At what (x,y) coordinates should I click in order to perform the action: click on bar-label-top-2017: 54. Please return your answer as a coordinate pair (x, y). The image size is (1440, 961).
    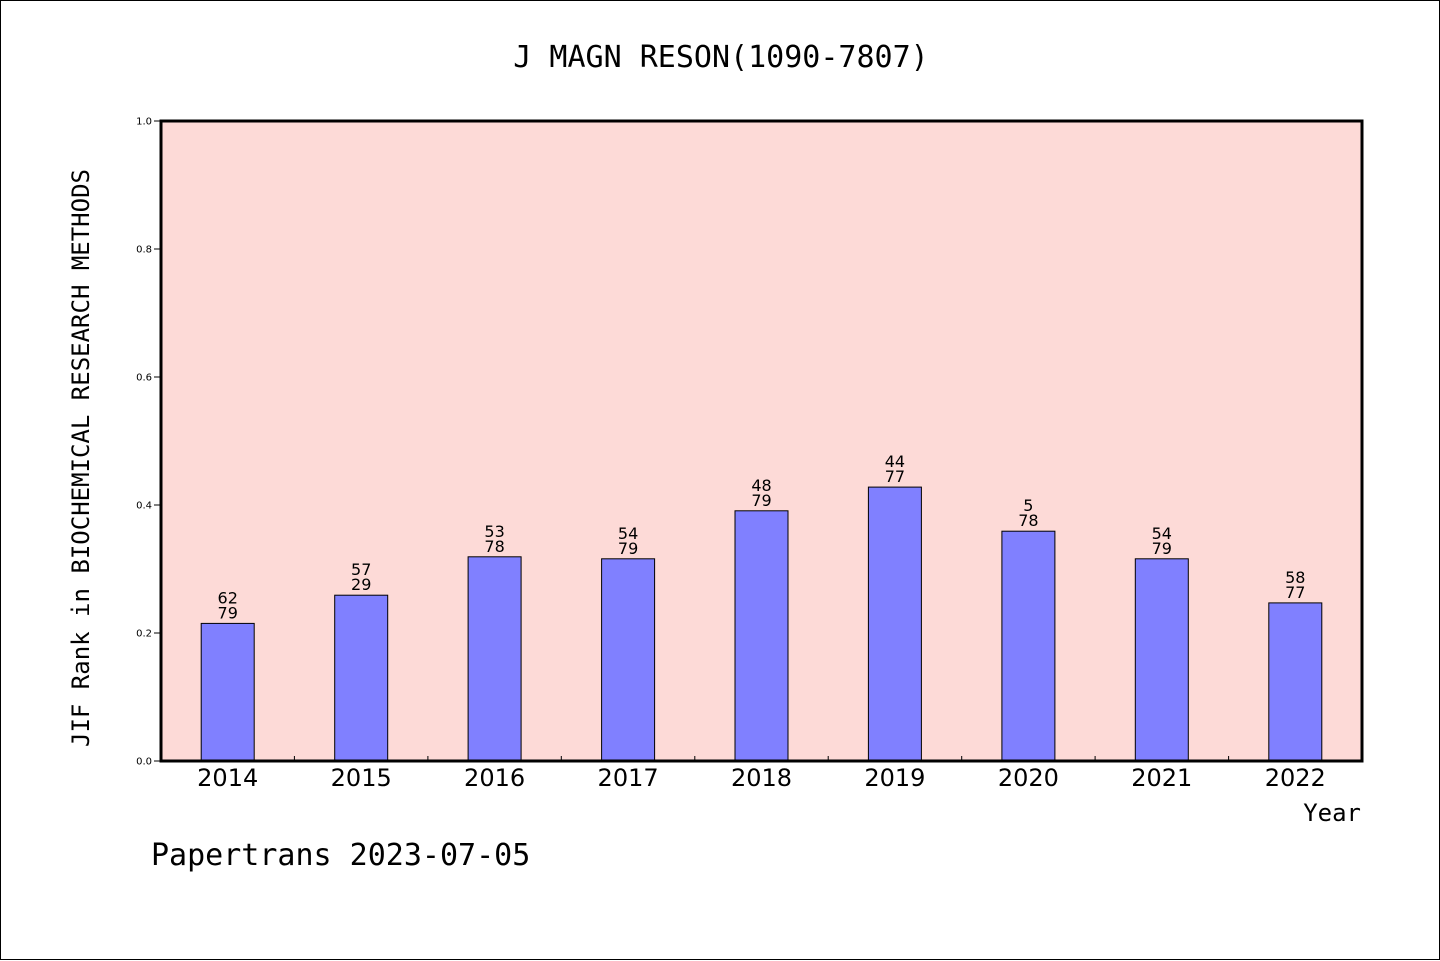
    Looking at the image, I should click on (628, 533).